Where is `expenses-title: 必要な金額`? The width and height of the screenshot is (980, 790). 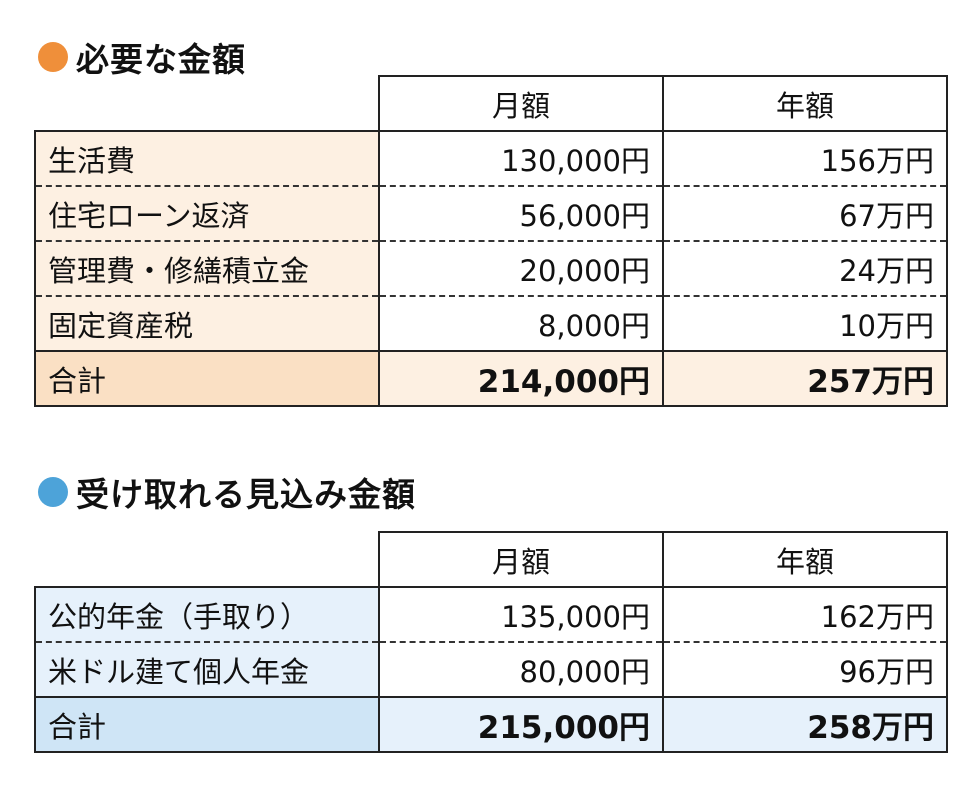
expenses-title: 必要な金額 is located at coordinates (142, 57).